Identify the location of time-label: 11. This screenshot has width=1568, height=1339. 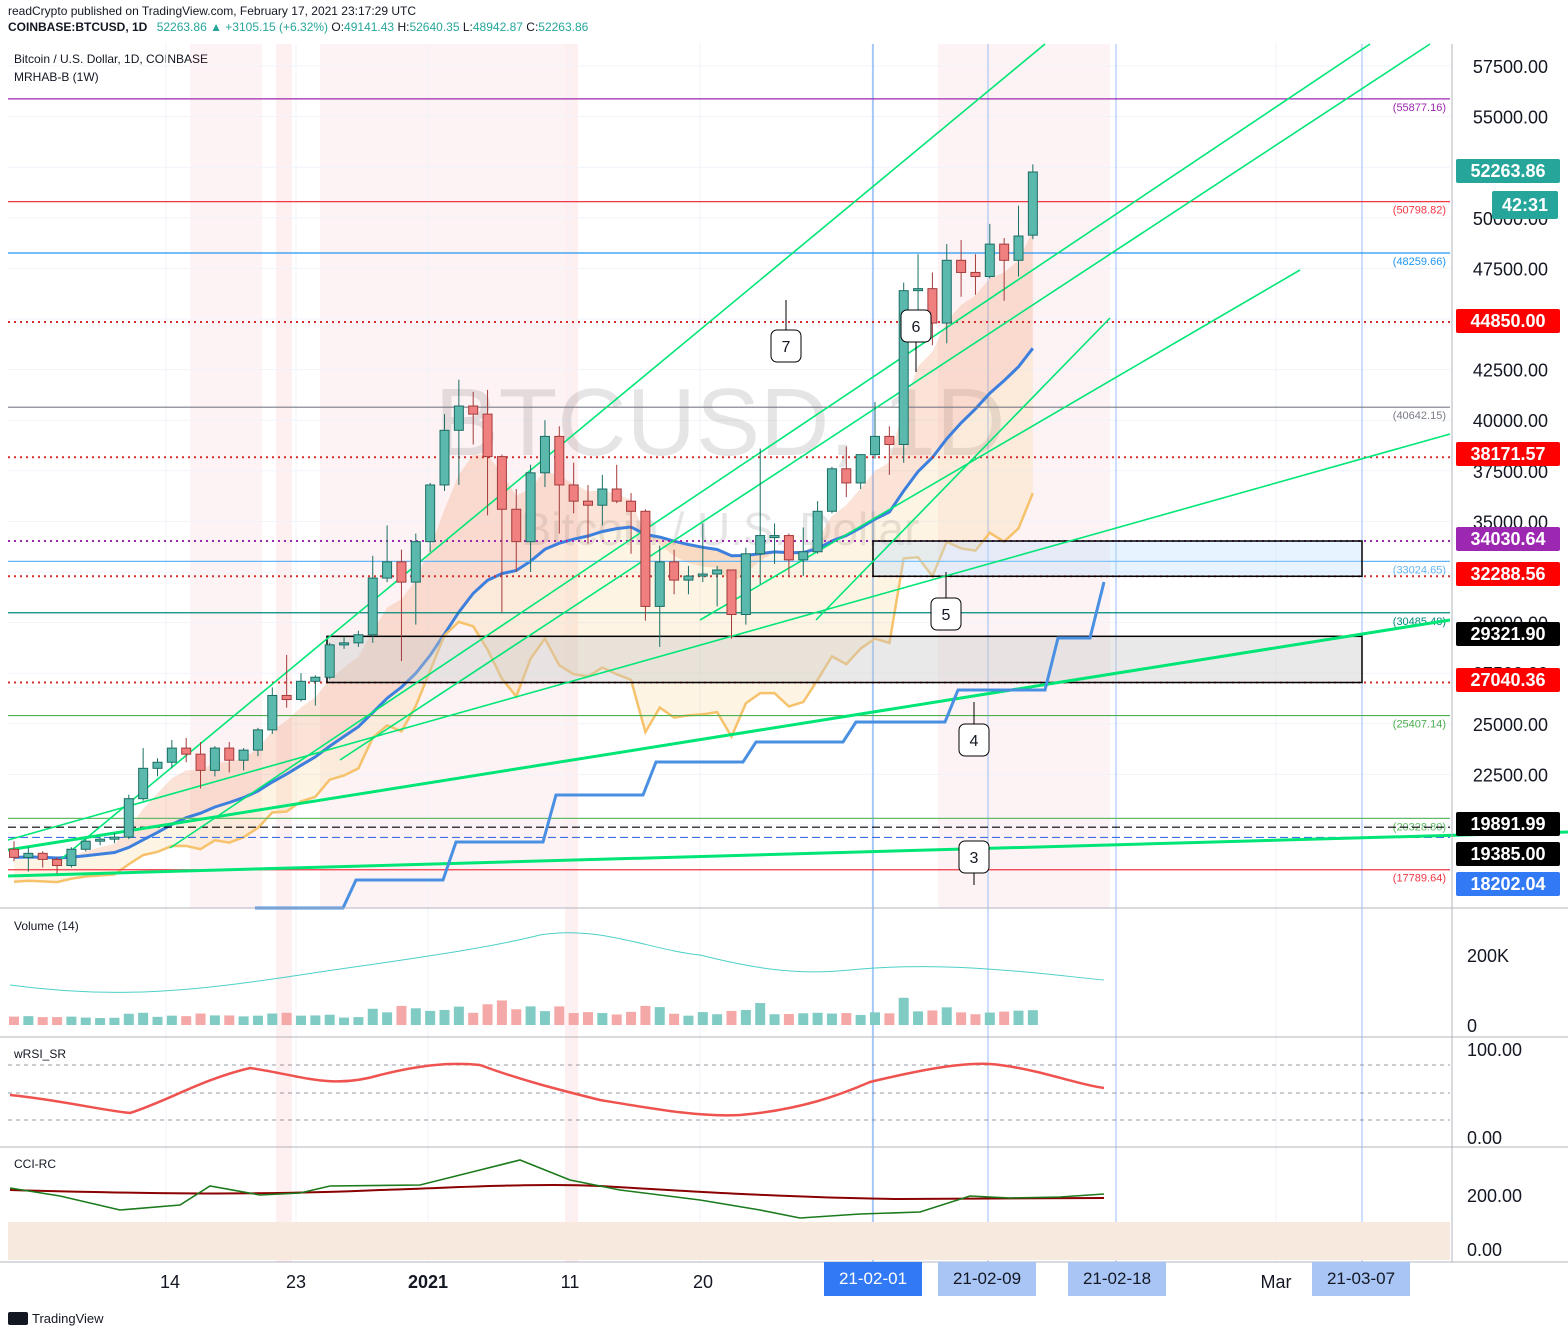
(570, 1282).